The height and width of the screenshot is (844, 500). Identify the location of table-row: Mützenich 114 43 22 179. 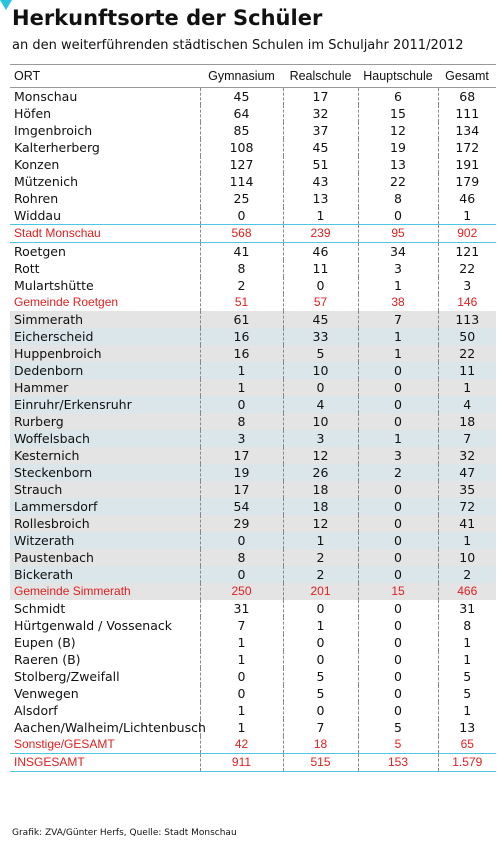
(253, 181).